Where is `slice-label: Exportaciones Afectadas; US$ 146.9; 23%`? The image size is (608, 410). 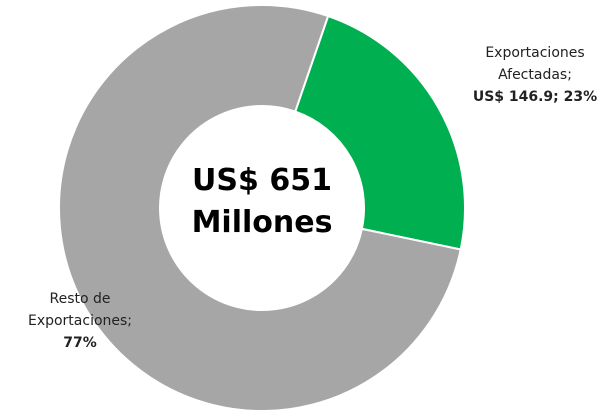 slice-label: Exportaciones Afectadas; US$ 146.9; 23% is located at coordinates (531, 75).